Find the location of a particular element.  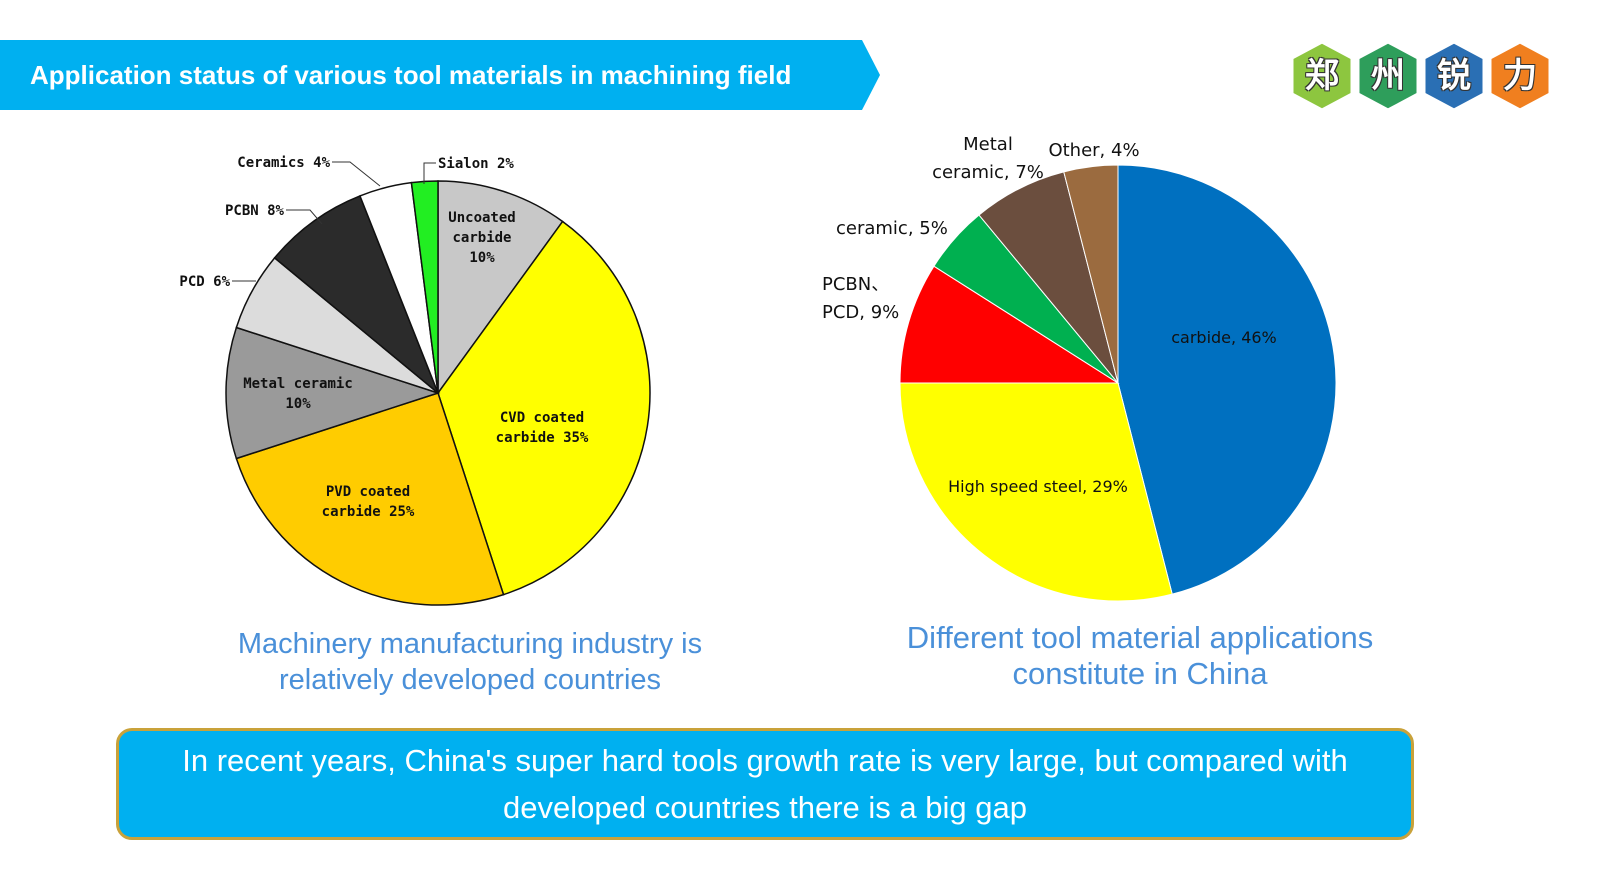

right-label-5: Metal ceramic, 7% is located at coordinates (988, 158).